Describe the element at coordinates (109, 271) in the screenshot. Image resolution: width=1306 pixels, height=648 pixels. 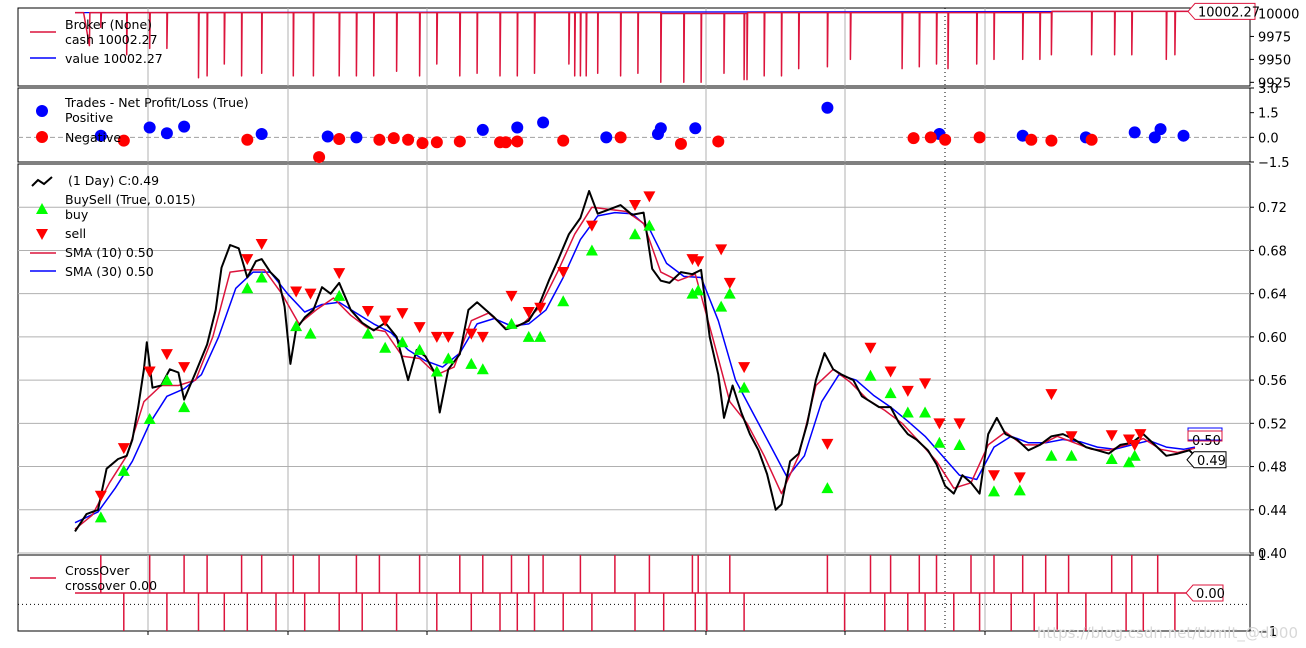
I see `sma30-legend-label: SMA (30) 0.50` at that location.